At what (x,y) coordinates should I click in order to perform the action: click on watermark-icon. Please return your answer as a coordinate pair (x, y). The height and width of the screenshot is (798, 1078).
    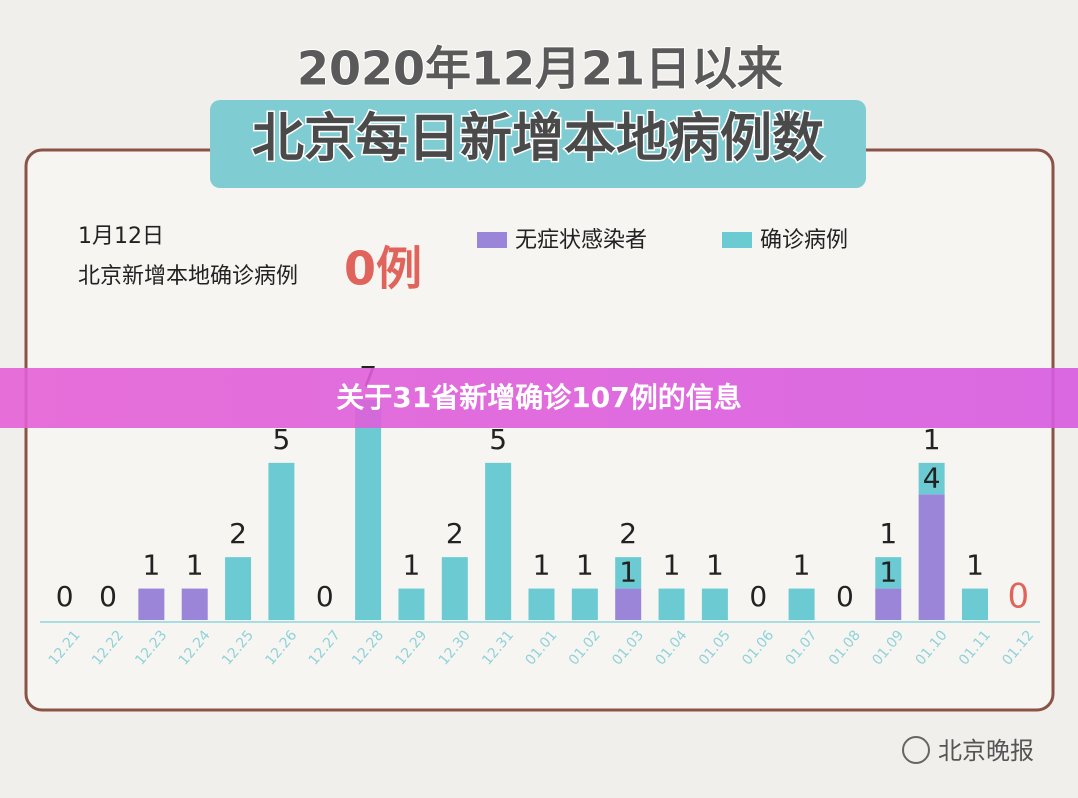
    Looking at the image, I should click on (916, 750).